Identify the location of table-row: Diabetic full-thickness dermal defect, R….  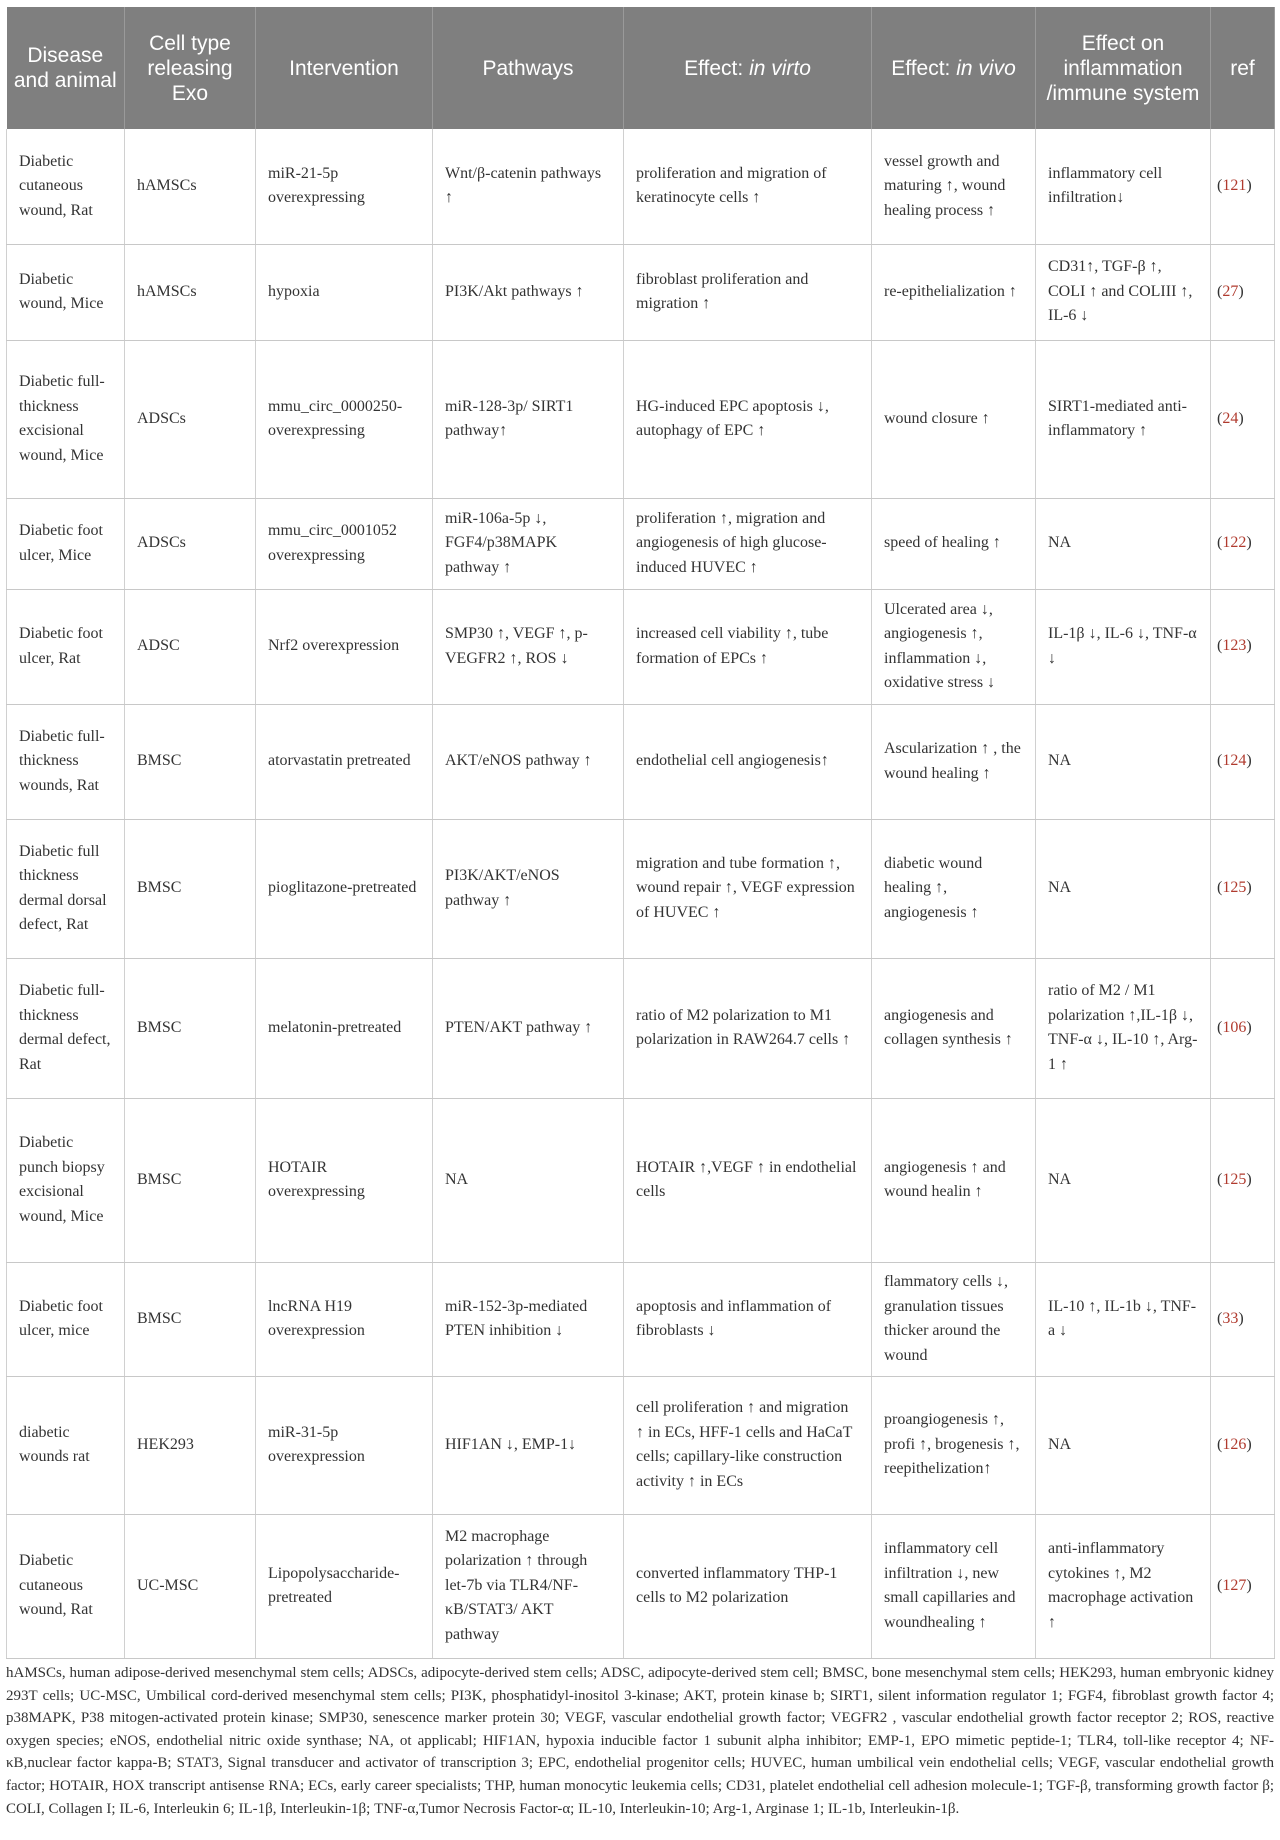
(640, 1028).